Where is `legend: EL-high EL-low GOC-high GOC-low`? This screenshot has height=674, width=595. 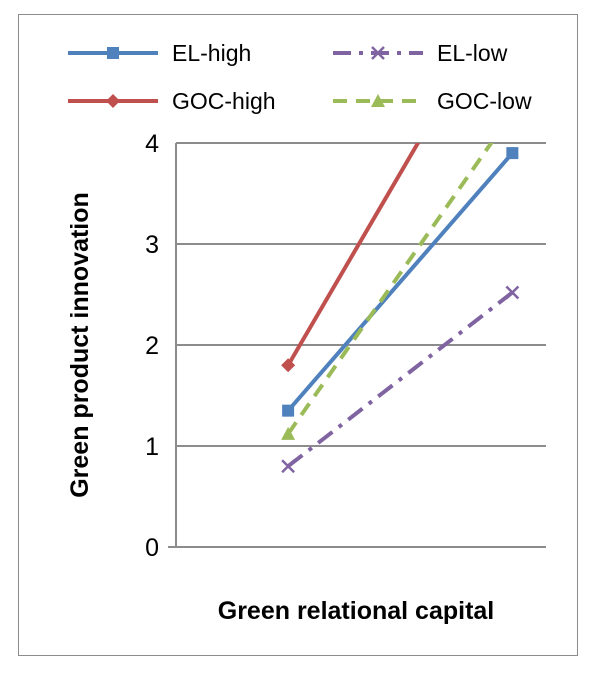
legend: EL-high EL-low GOC-high GOC-low is located at coordinates (300, 77).